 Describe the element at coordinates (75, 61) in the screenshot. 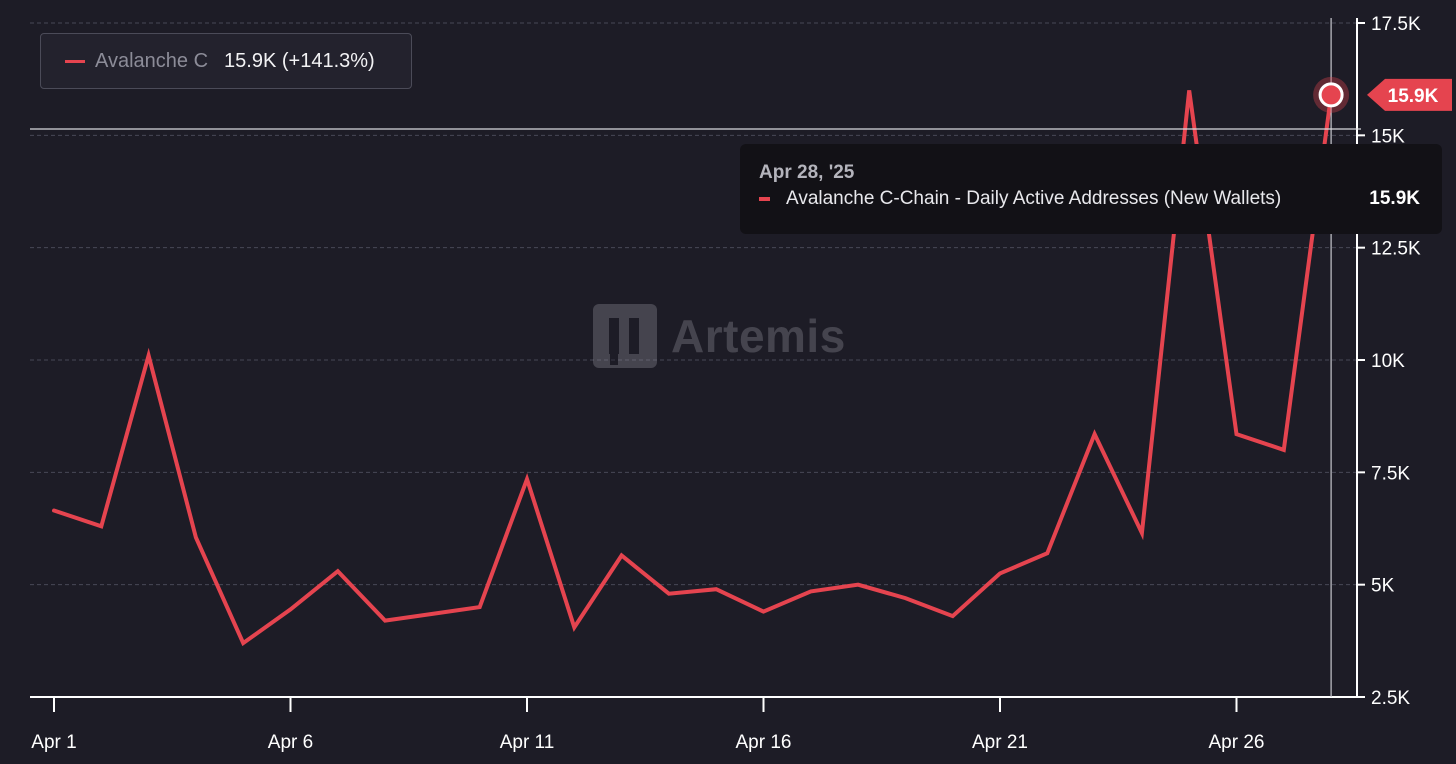

I see `legend-swatch` at that location.